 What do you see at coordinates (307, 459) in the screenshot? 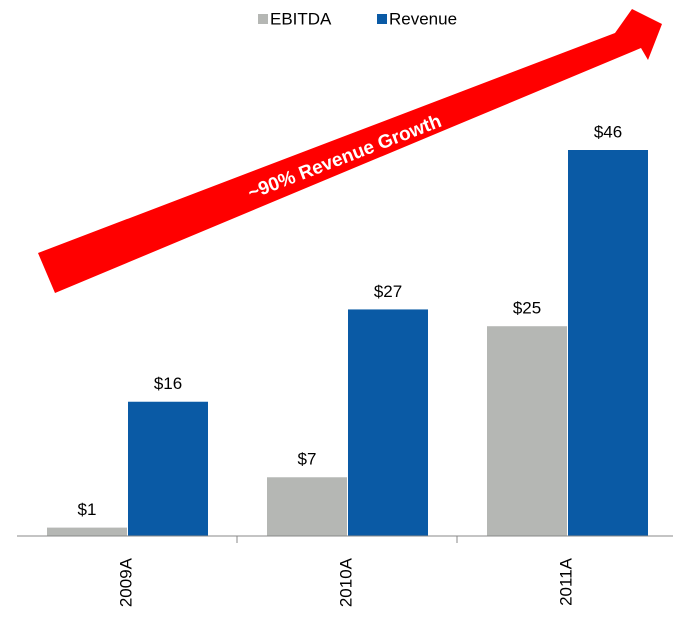
I see `value-label: $7` at bounding box center [307, 459].